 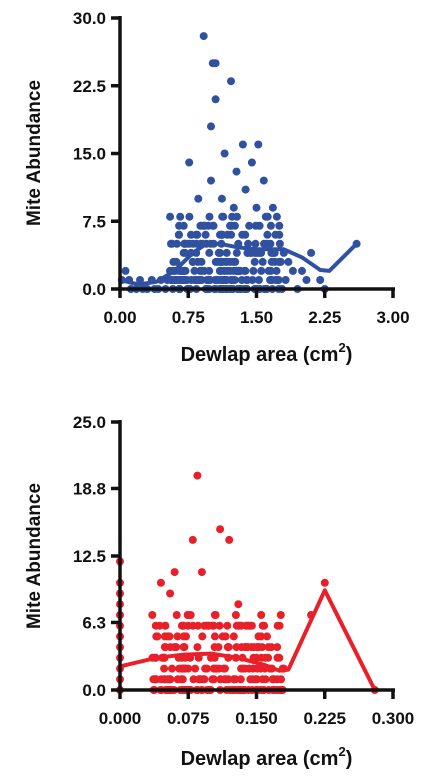 I want to click on x-tick-label: 2.25, so click(x=324, y=317).